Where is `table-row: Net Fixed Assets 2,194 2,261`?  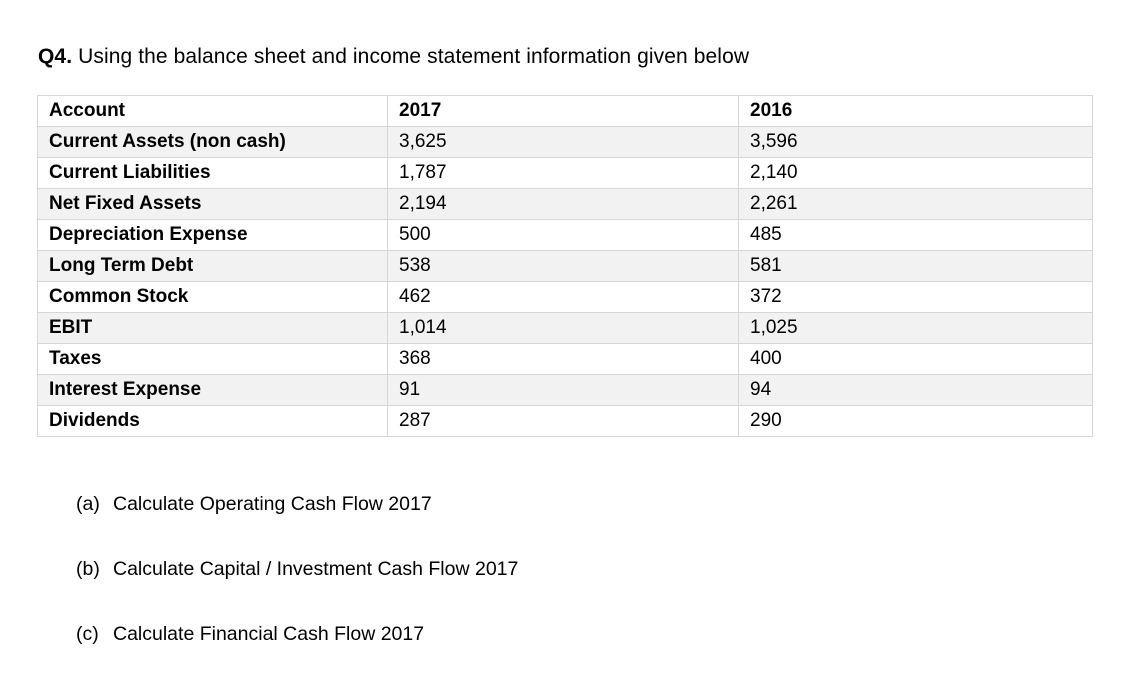
table-row: Net Fixed Assets 2,194 2,261 is located at coordinates (565, 204).